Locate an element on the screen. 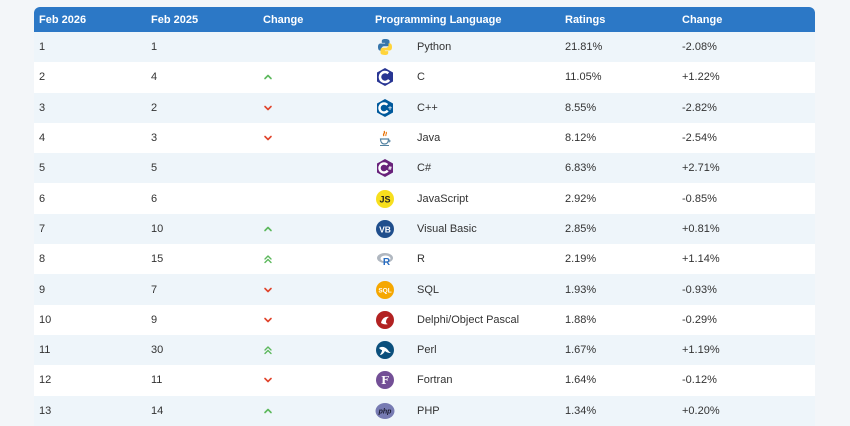  language-logo-cell: VB is located at coordinates (391, 229).